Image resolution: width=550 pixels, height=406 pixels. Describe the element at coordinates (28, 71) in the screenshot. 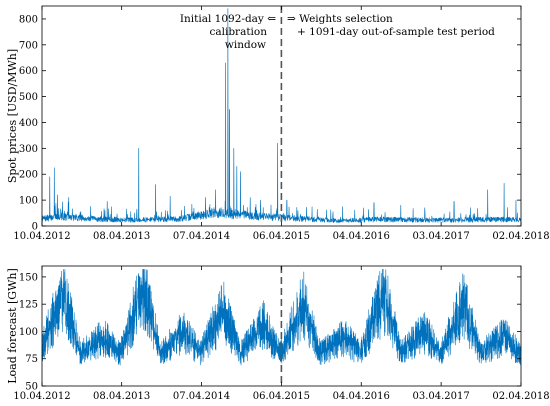

I see `y-tick-label: 600` at that location.